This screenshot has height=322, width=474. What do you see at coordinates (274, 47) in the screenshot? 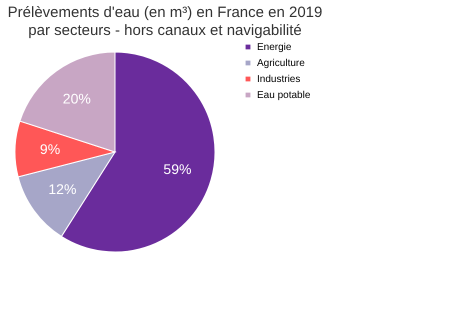
I see `legend-label: Energie` at bounding box center [274, 47].